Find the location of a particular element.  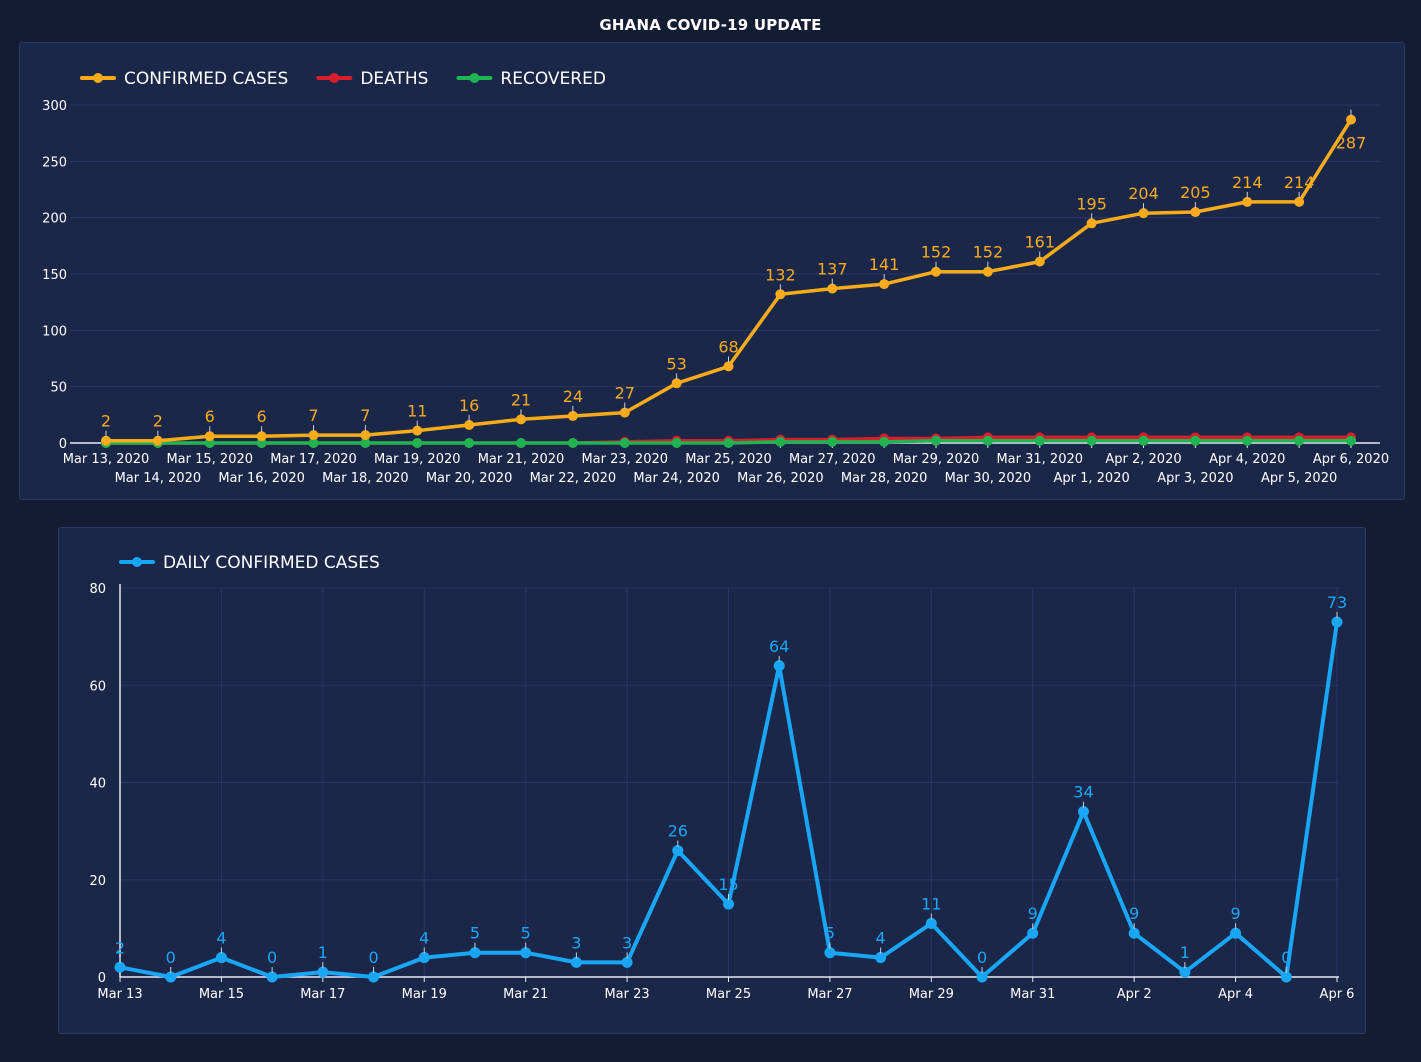

y-tick-label: 50 is located at coordinates (58, 388).